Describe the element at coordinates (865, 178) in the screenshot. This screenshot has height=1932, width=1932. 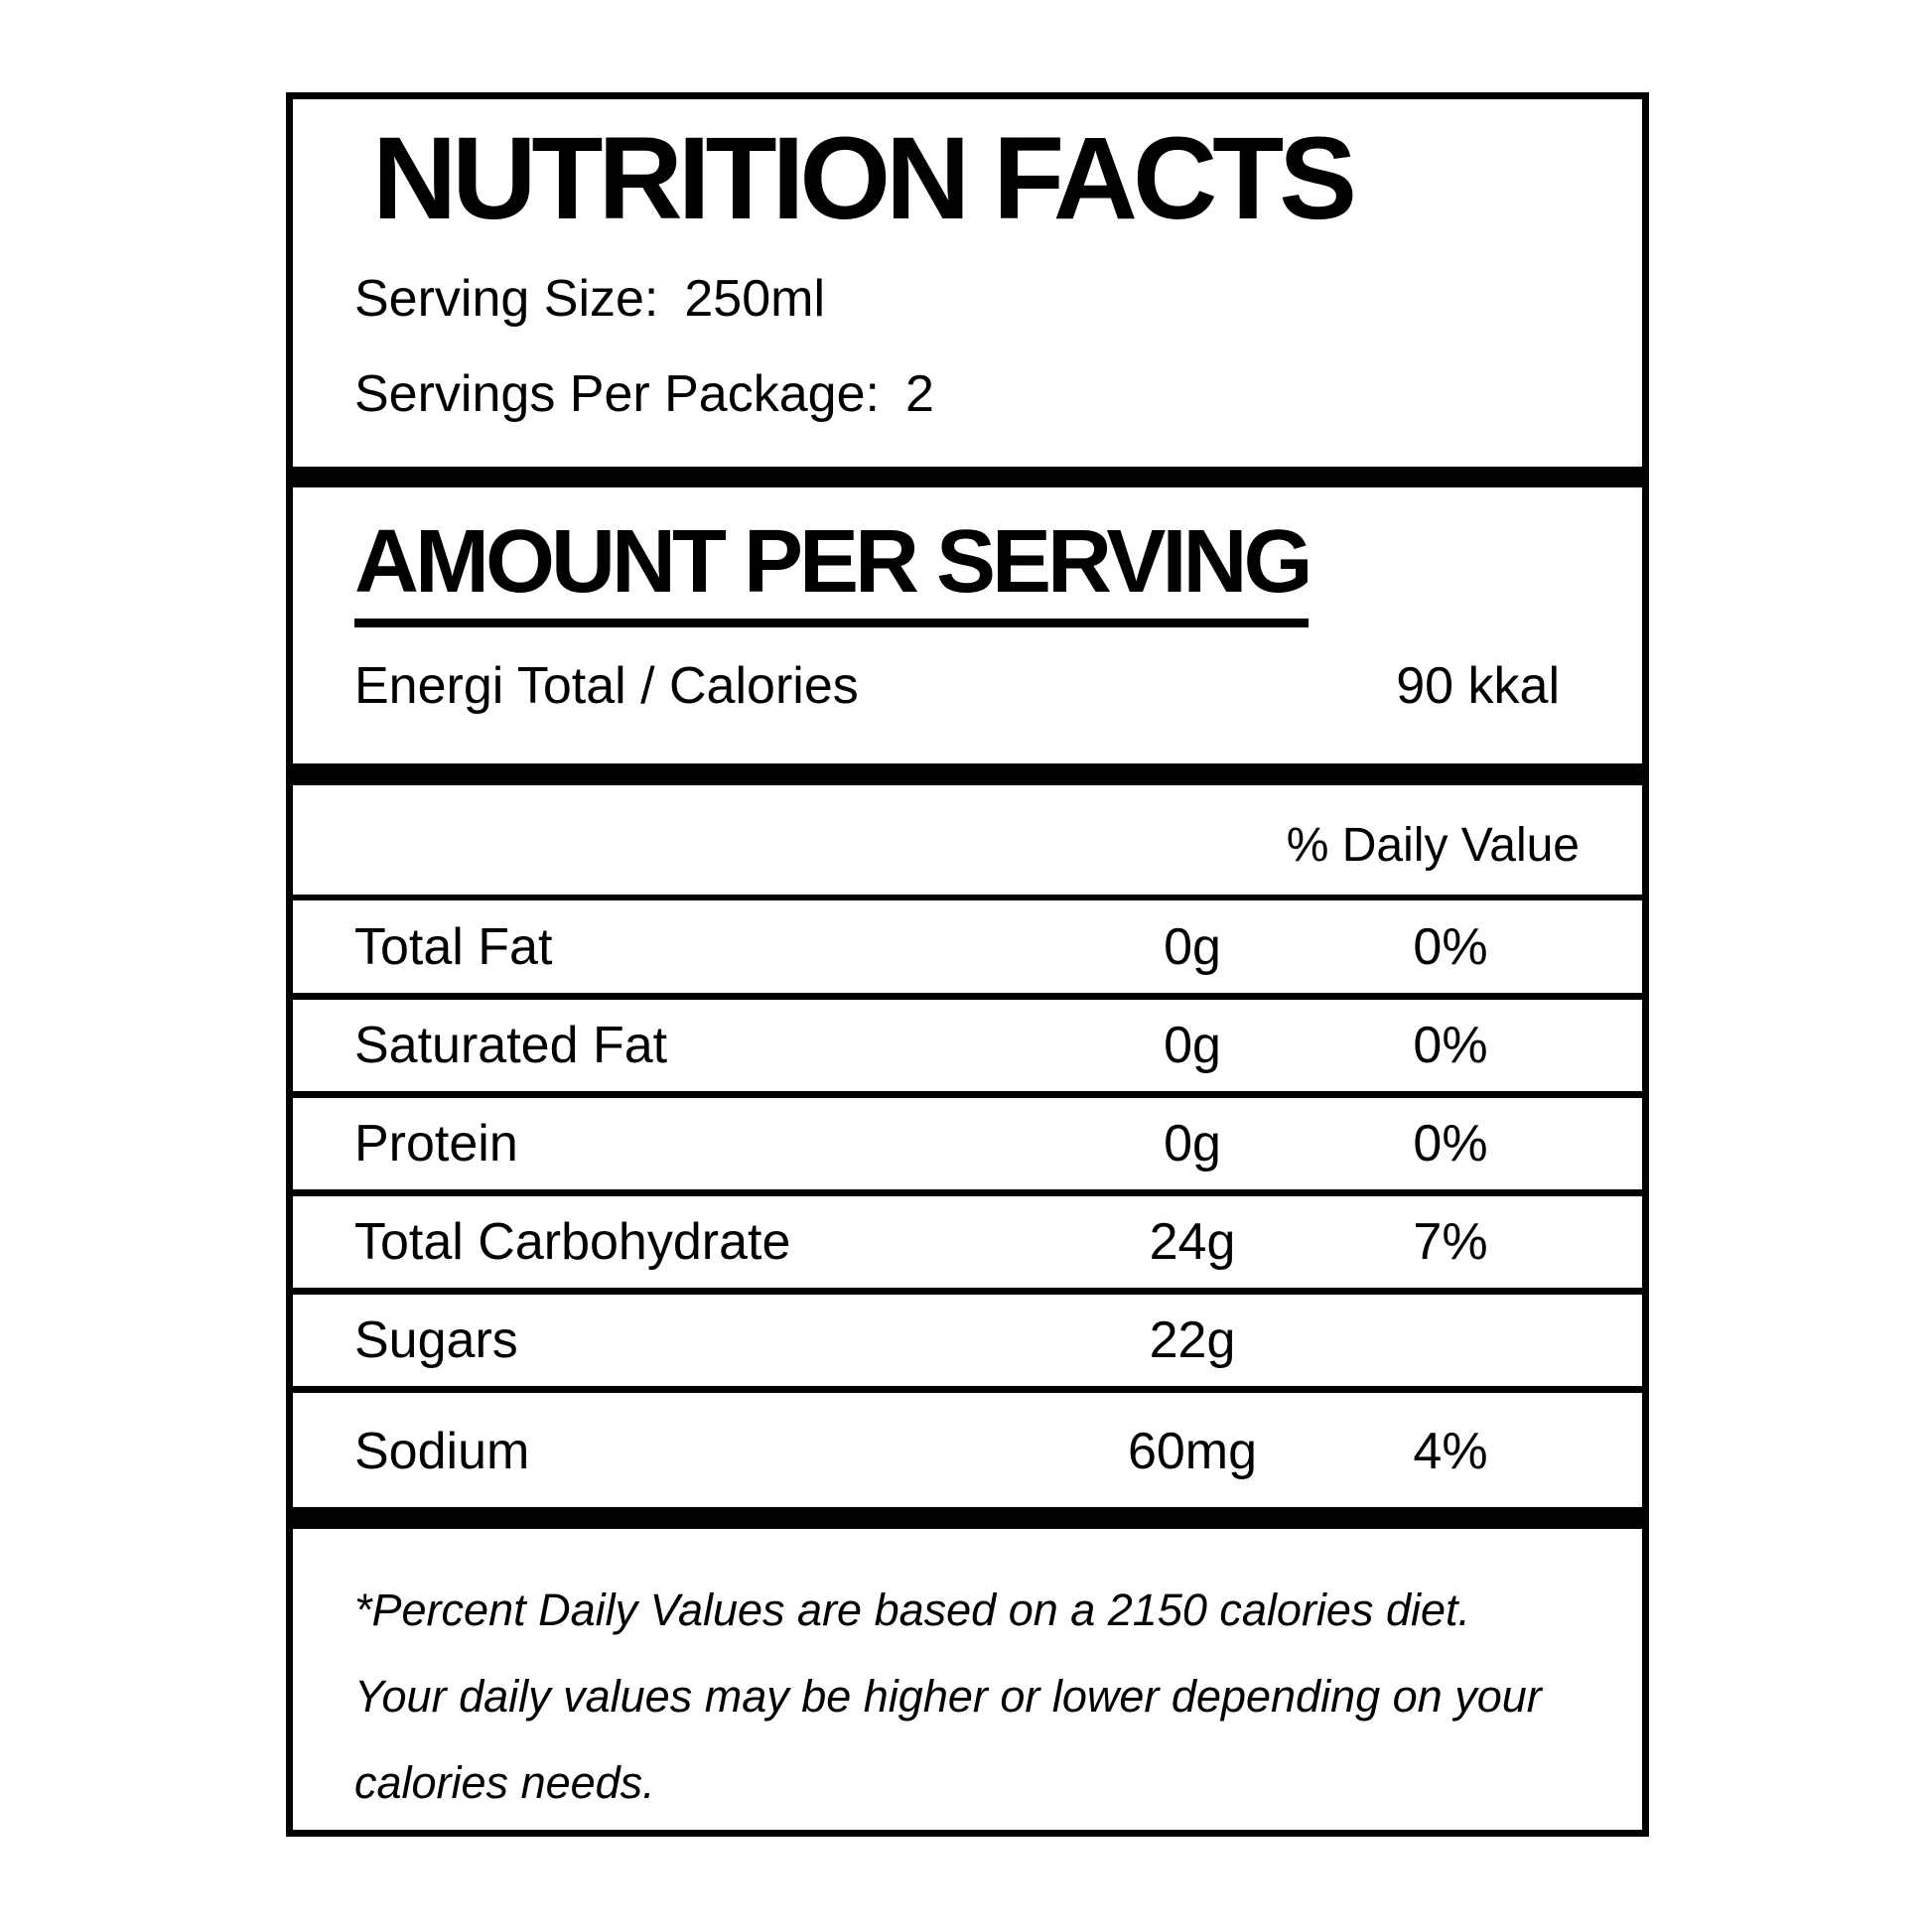
I see `label-title: NUTRITION FACTS` at that location.